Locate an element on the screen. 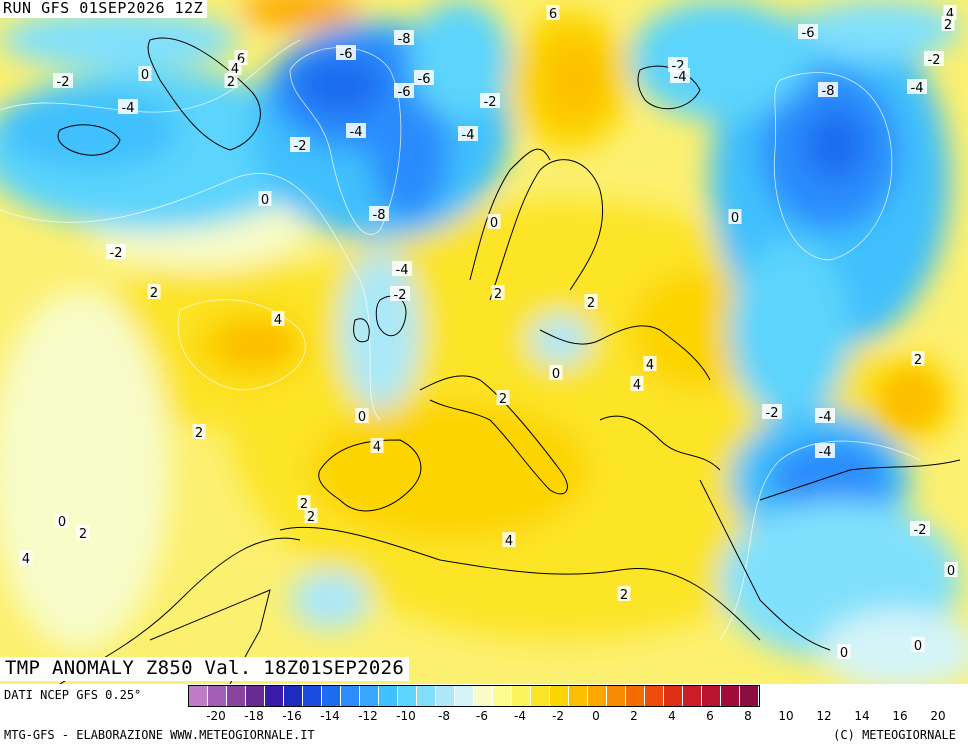  color-legend is located at coordinates (474, 696).